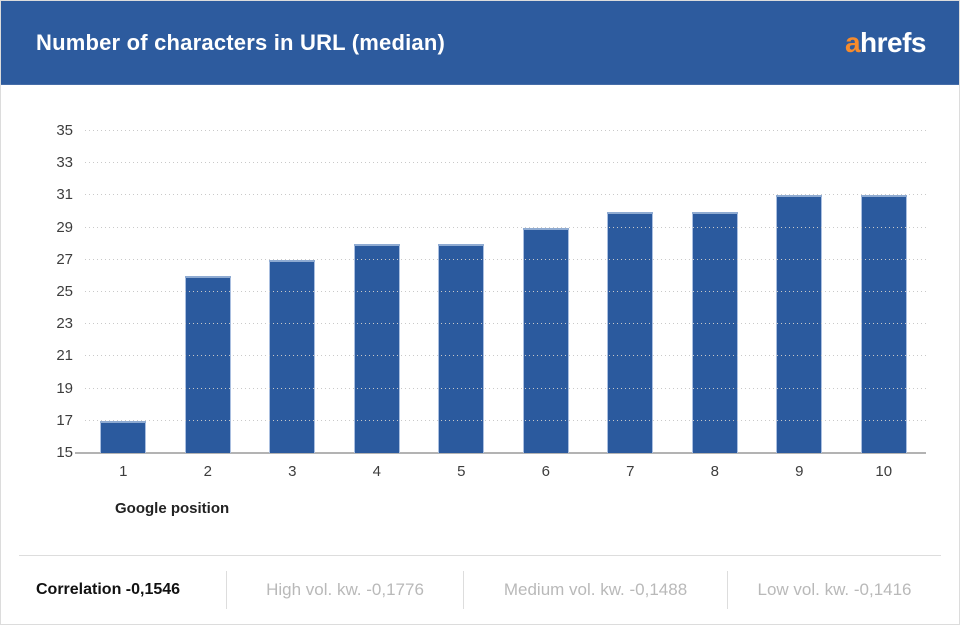 The height and width of the screenshot is (625, 960). Describe the element at coordinates (64, 195) in the screenshot. I see `y-tick-label: 31` at that location.